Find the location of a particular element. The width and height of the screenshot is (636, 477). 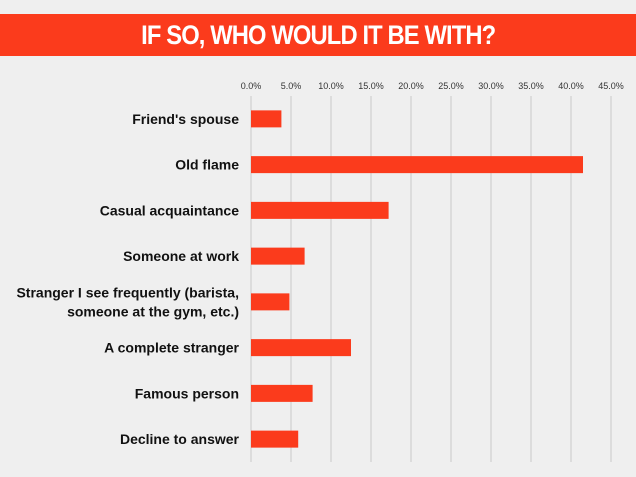

x-tick-label: 30.0% is located at coordinates (491, 86).